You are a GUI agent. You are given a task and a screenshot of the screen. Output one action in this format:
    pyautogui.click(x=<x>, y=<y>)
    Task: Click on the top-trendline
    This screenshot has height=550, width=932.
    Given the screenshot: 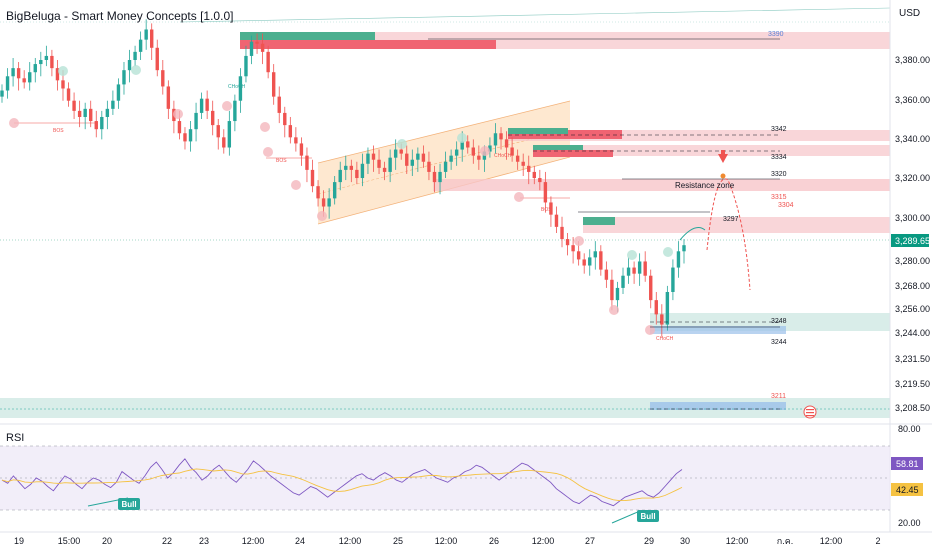 What is the action you would take?
    pyautogui.click(x=535, y=15)
    